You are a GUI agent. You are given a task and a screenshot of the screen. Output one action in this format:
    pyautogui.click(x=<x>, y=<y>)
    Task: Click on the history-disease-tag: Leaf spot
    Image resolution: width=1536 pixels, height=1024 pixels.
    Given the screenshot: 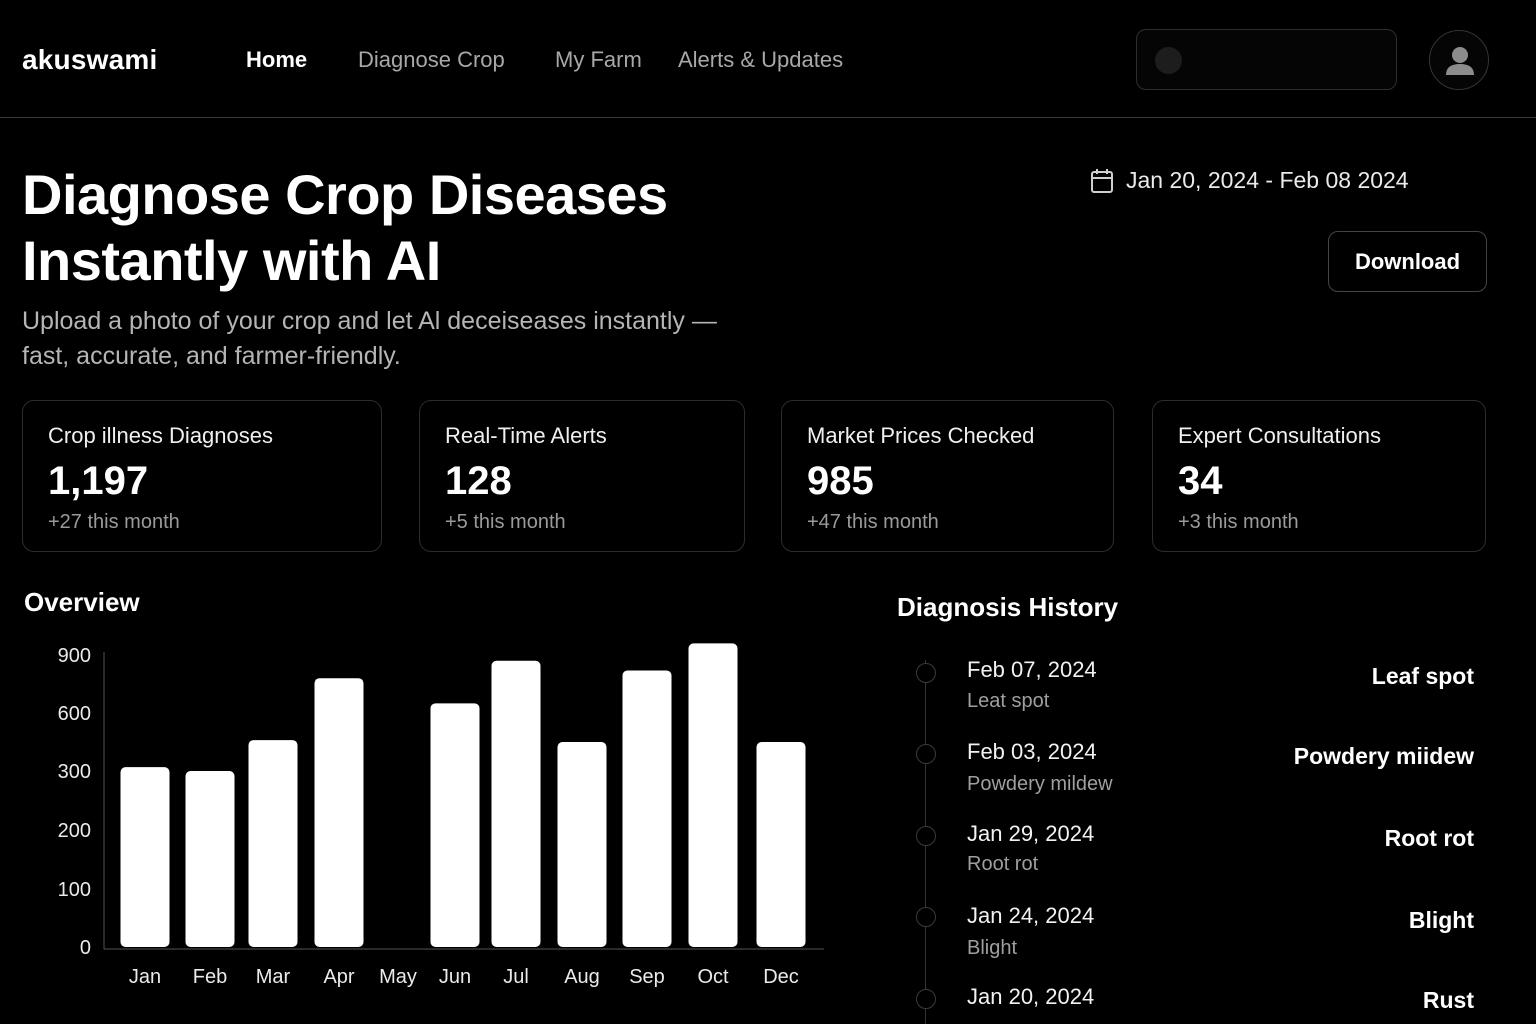 What is the action you would take?
    pyautogui.click(x=1422, y=676)
    